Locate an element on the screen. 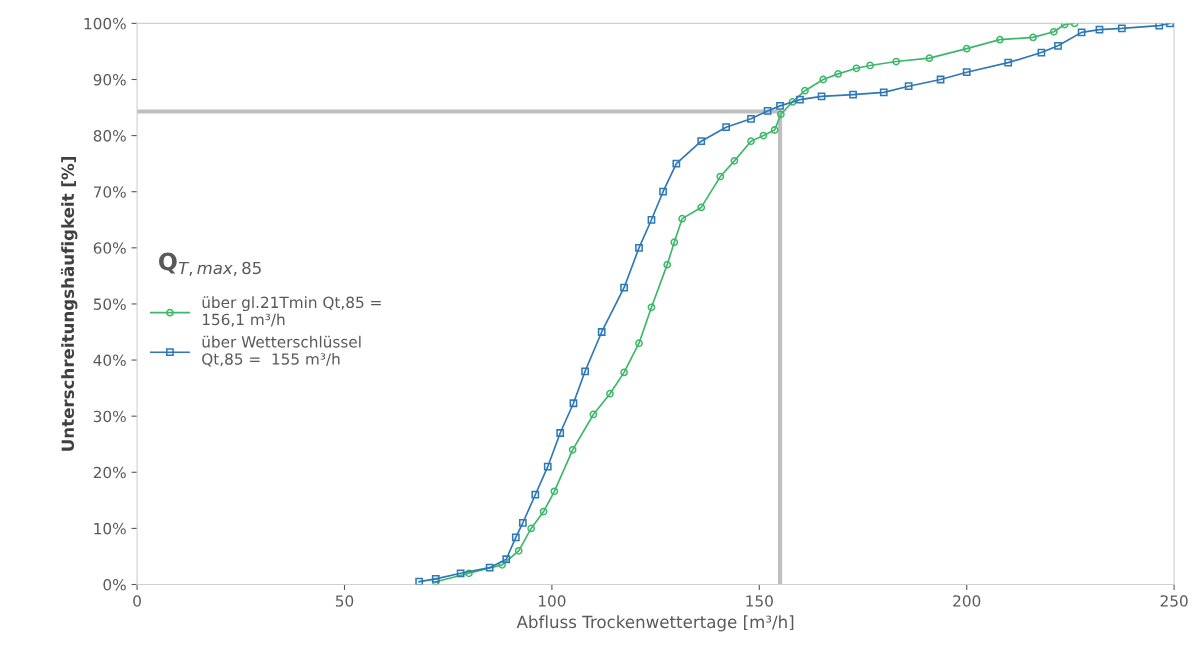  y-tick-label: 70% is located at coordinates (109, 192).